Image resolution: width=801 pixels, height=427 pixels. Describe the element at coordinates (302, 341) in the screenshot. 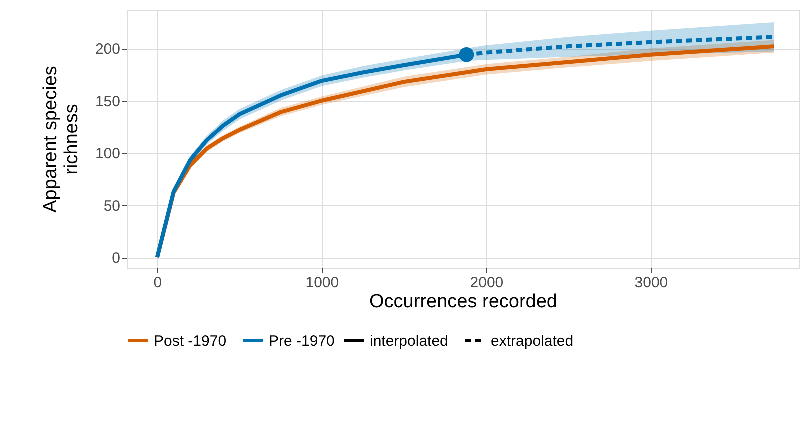

I see `legend-label: Pre -1970` at that location.